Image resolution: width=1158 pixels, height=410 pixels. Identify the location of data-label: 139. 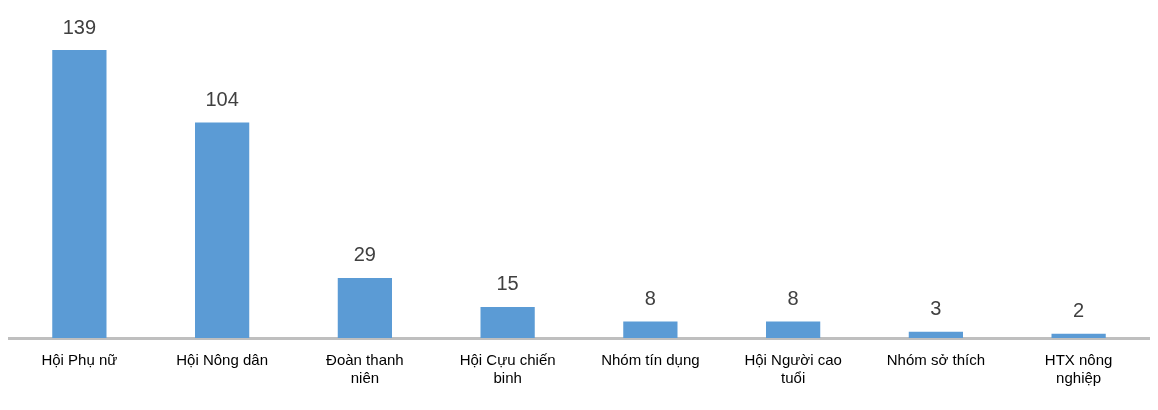
(79, 26).